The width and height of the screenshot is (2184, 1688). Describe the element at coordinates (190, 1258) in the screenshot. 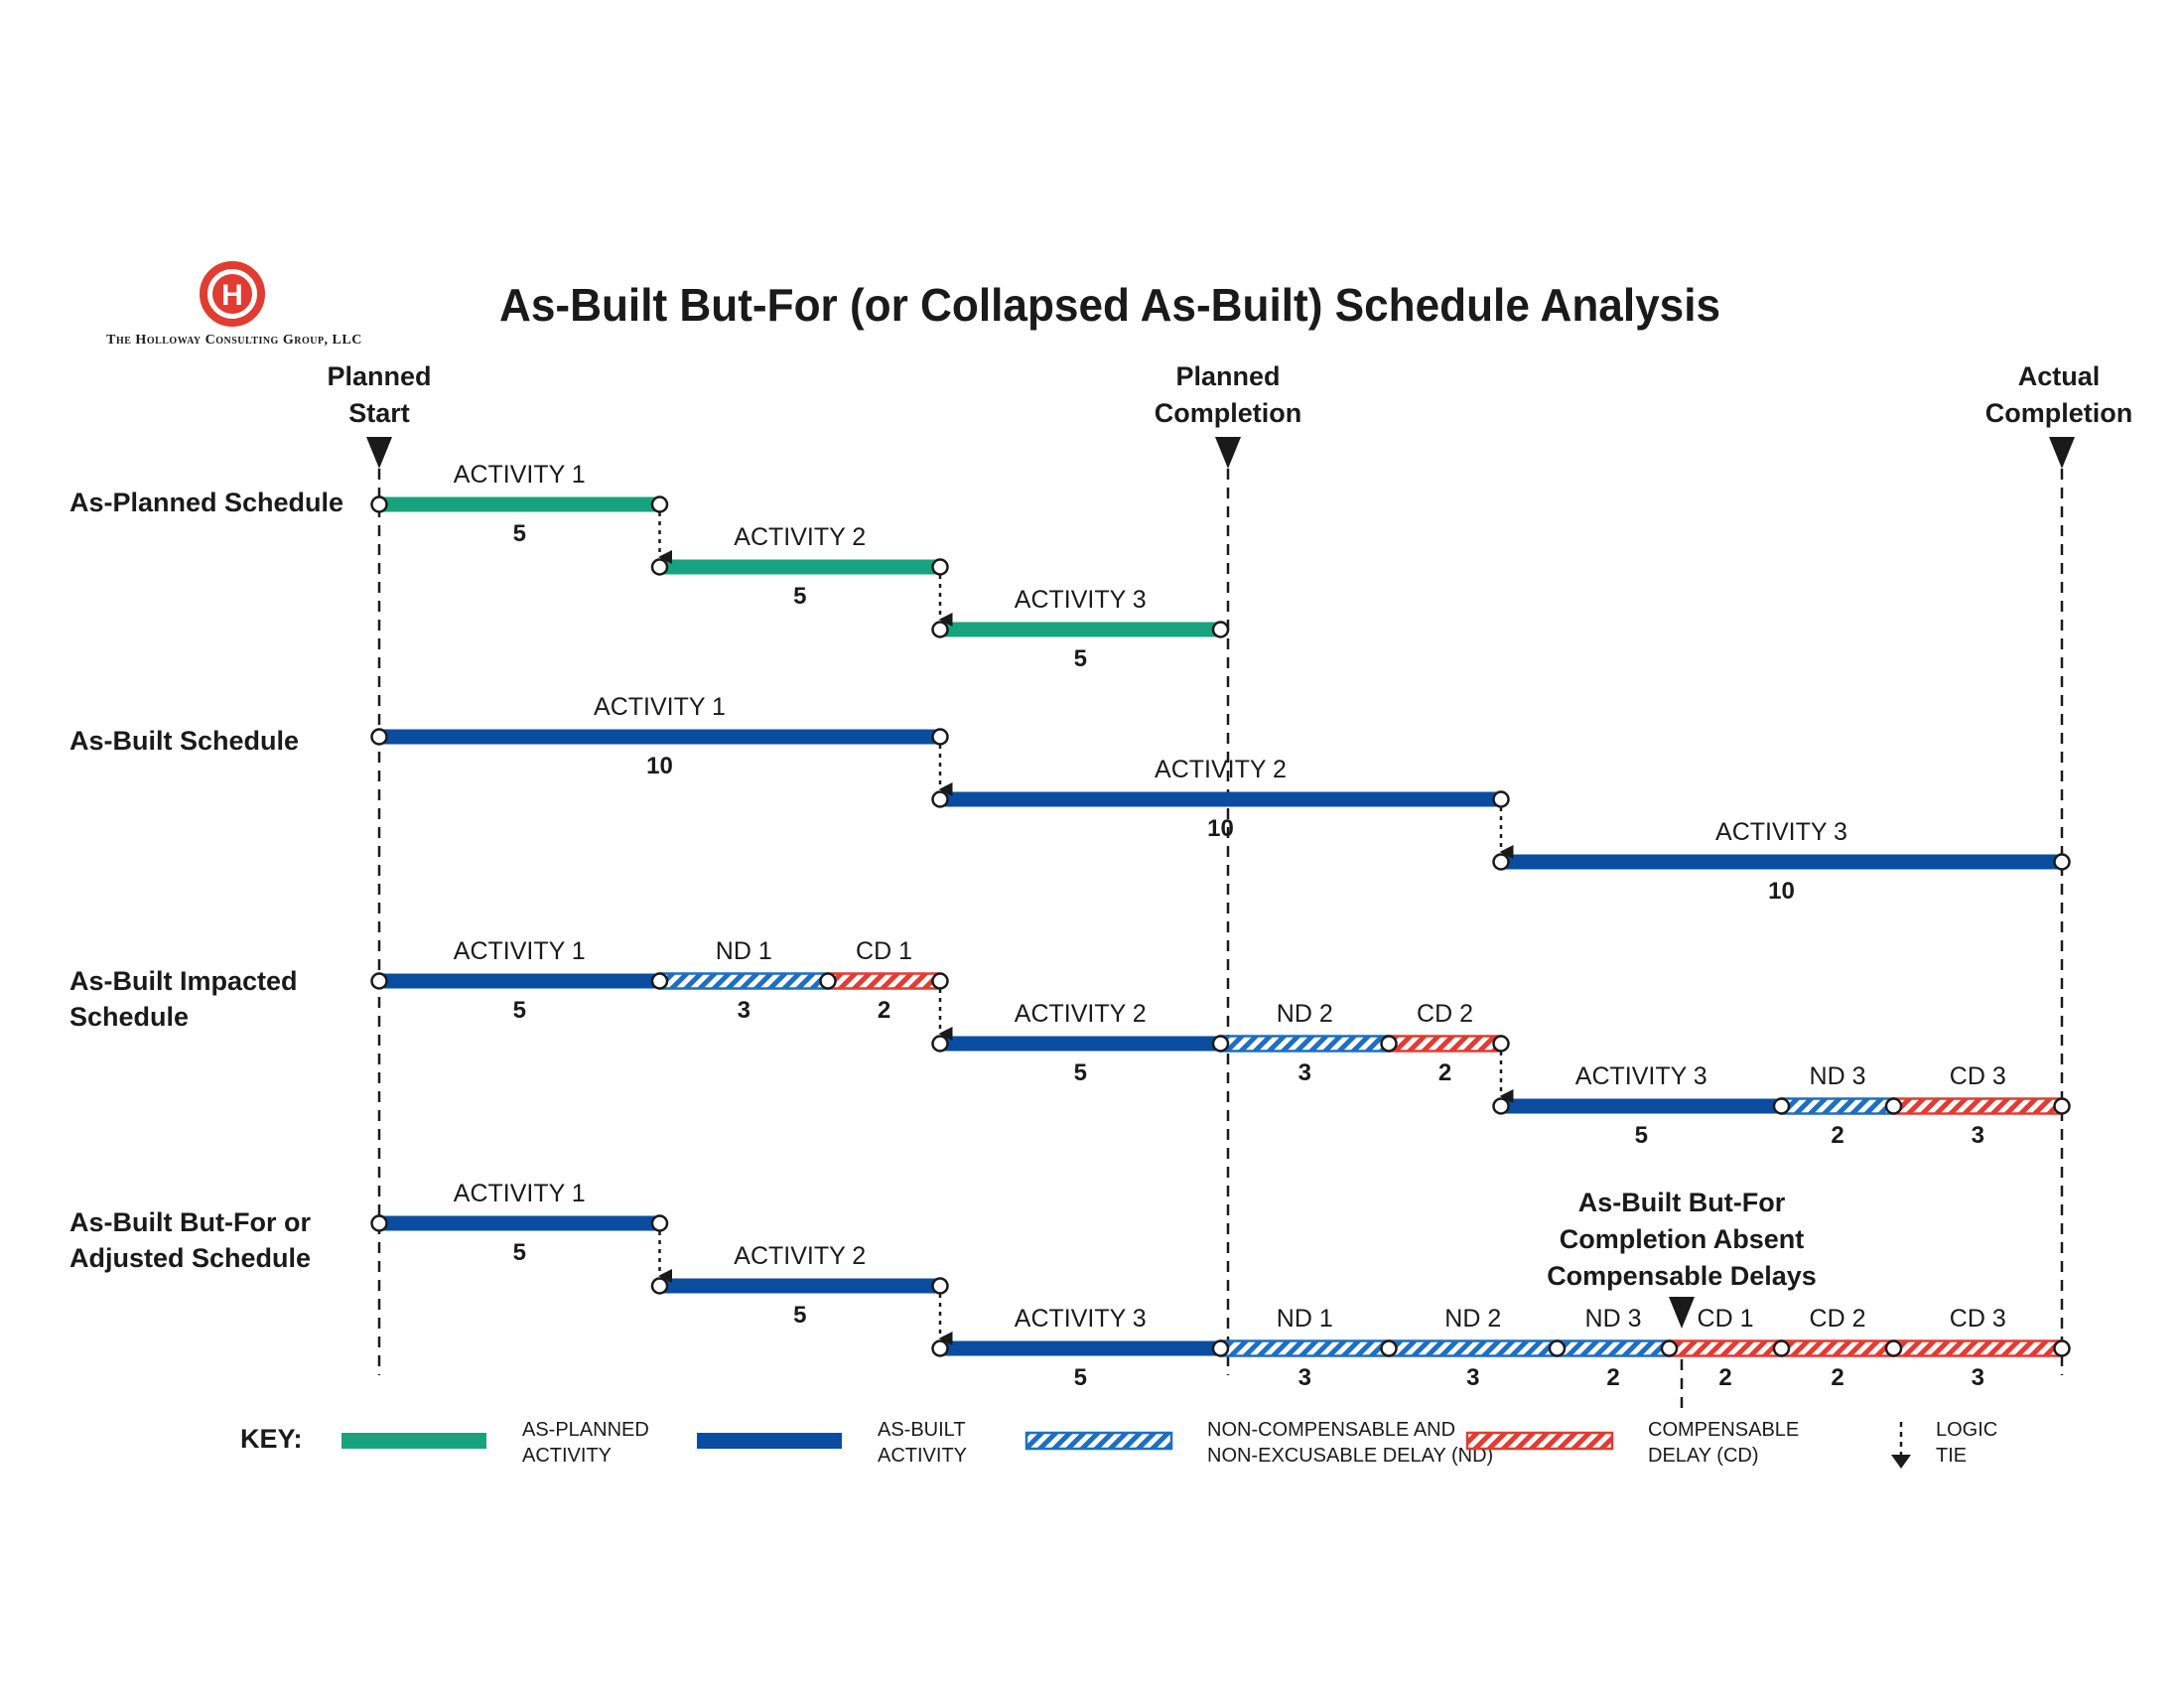

I see `row-label-line: Adjusted Schedule` at that location.